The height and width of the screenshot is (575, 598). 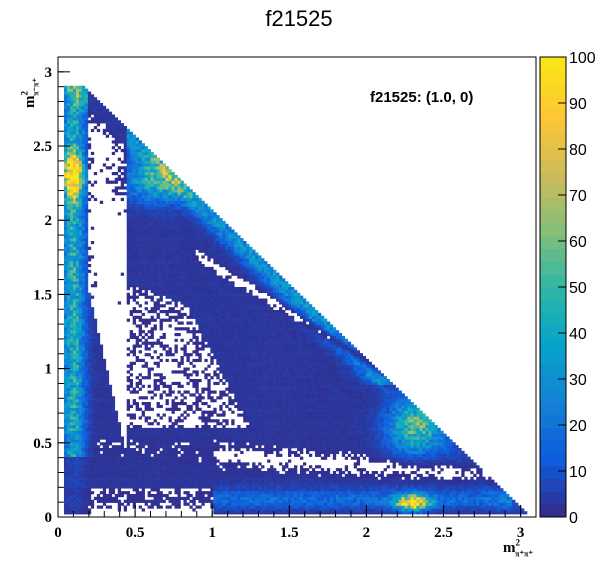 What do you see at coordinates (578, 426) in the screenshot?
I see `colorbar-tick-label: 20` at bounding box center [578, 426].